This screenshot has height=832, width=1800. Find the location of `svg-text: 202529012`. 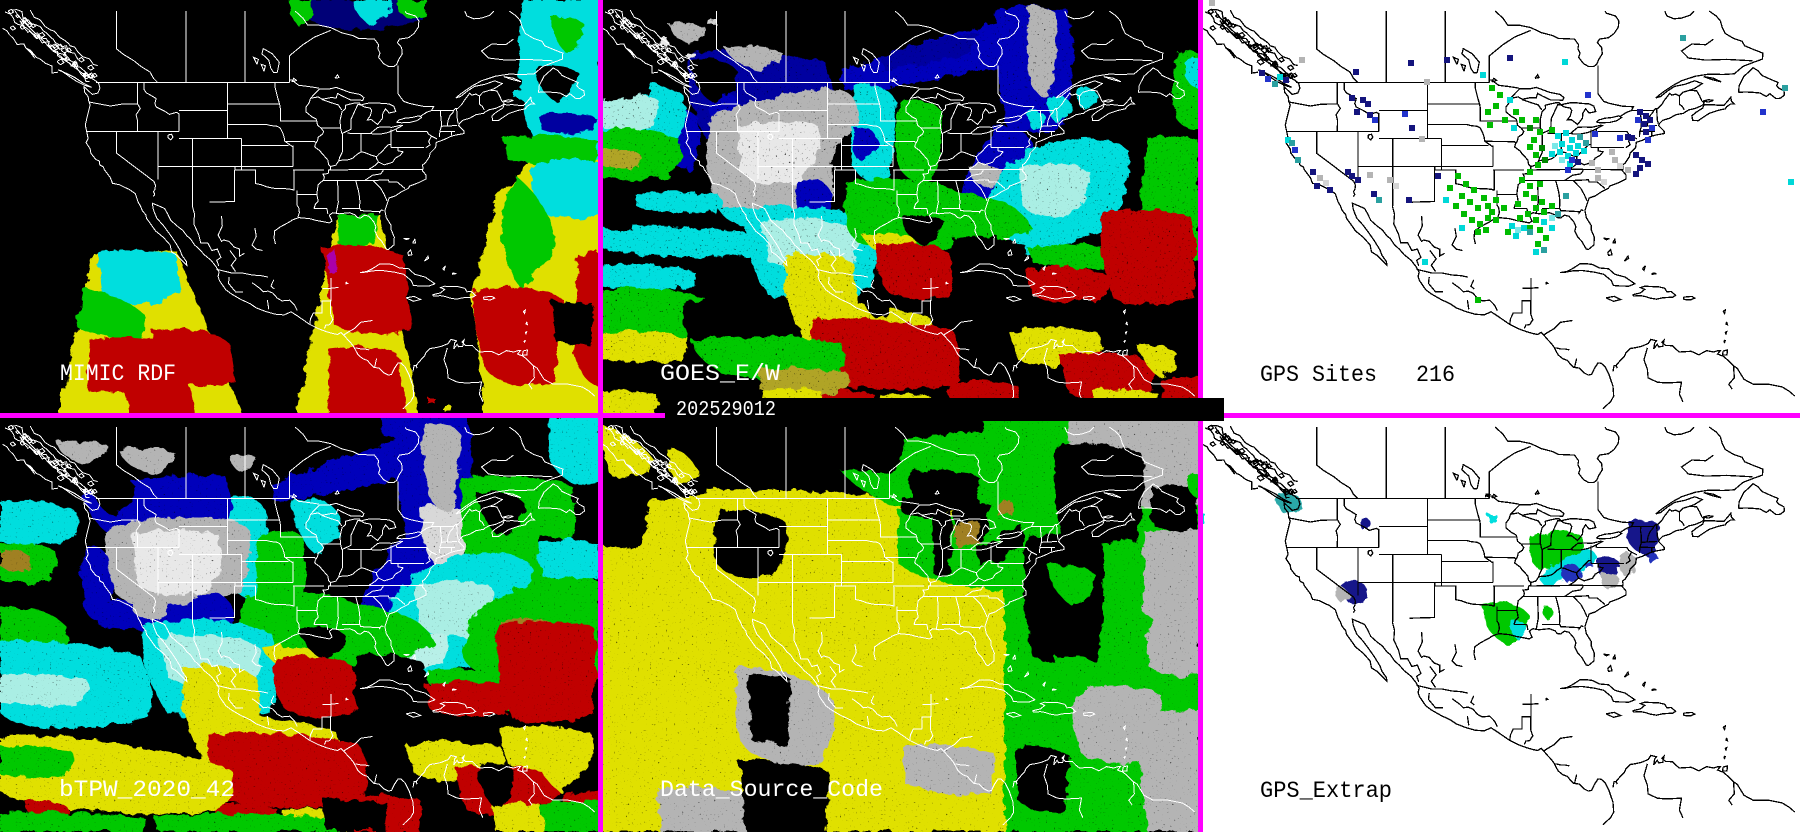

svg-text: 202529012 is located at coordinates (726, 410).